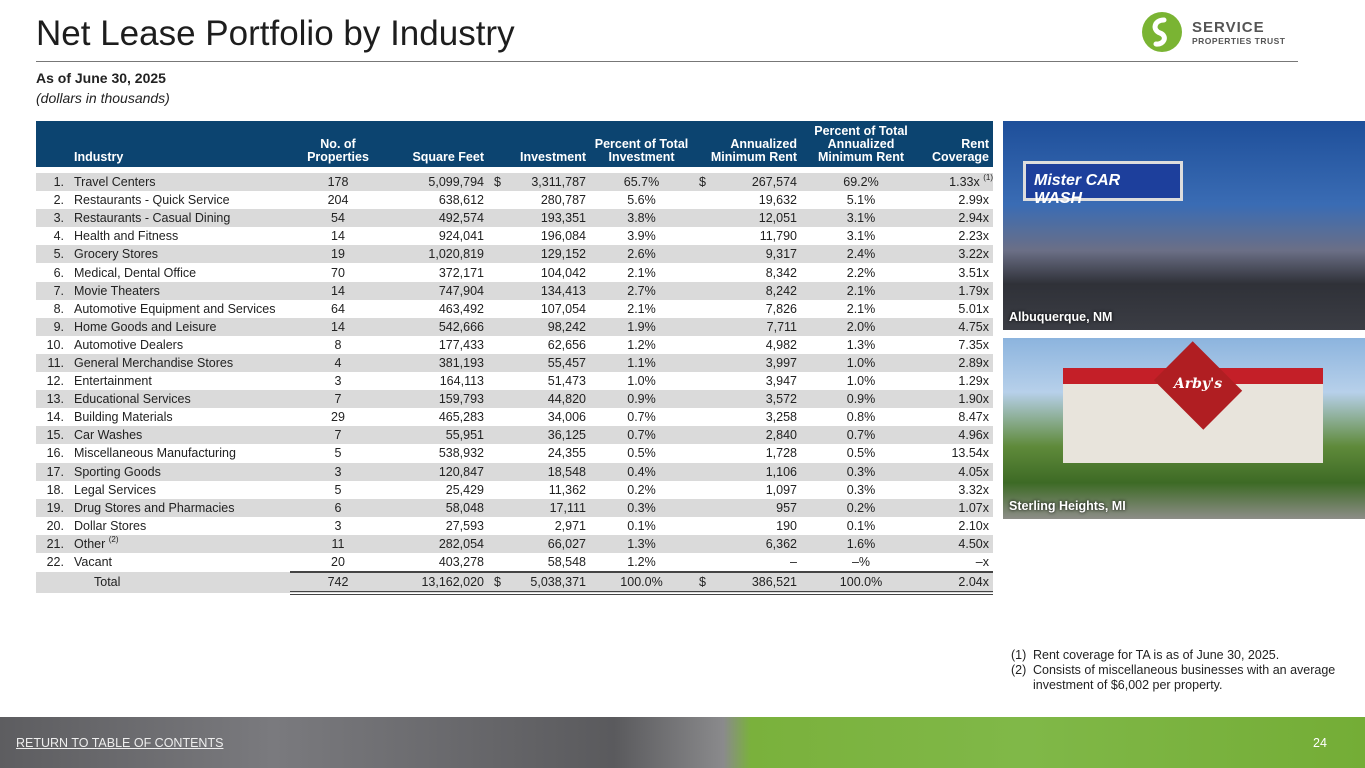 This screenshot has width=1365, height=768. Describe the element at coordinates (957, 471) in the screenshot. I see `coverage-cell: 4.05x` at that location.